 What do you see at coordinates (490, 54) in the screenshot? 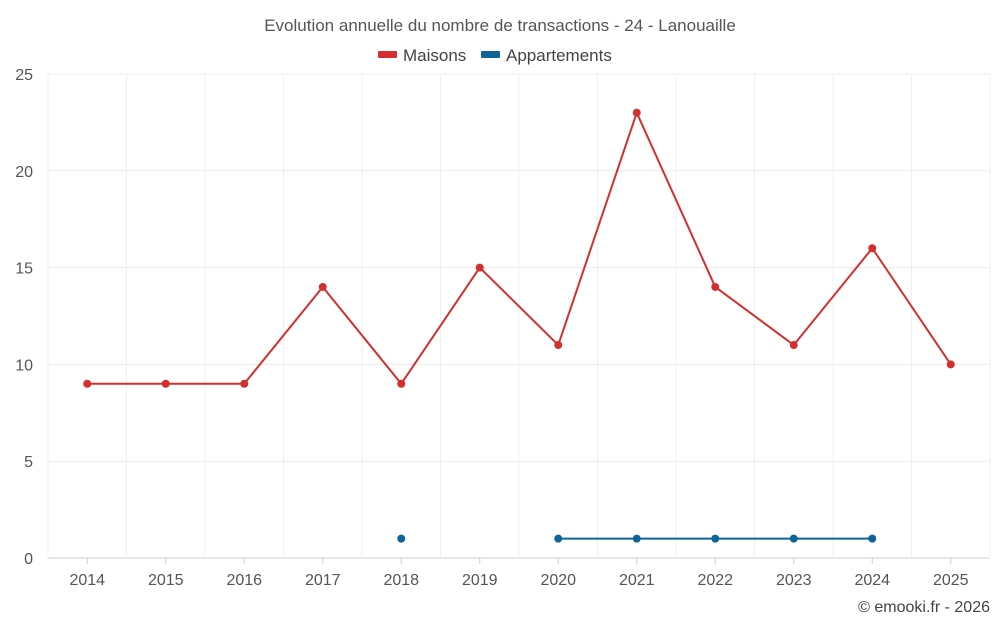
I see `legend-swatch-appartements` at bounding box center [490, 54].